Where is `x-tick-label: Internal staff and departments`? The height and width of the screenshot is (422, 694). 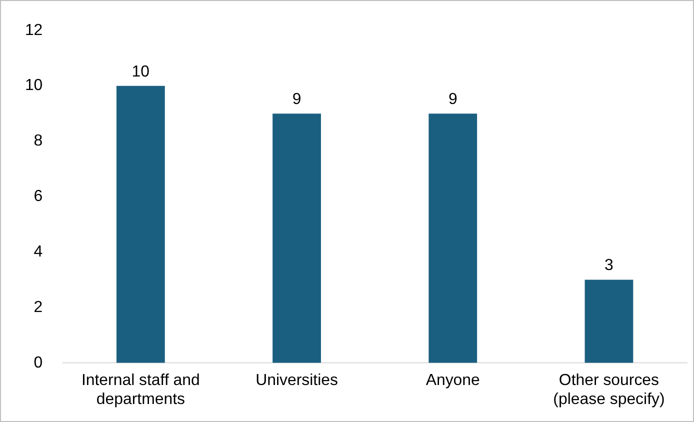 x-tick-label: Internal staff and departments is located at coordinates (140, 390).